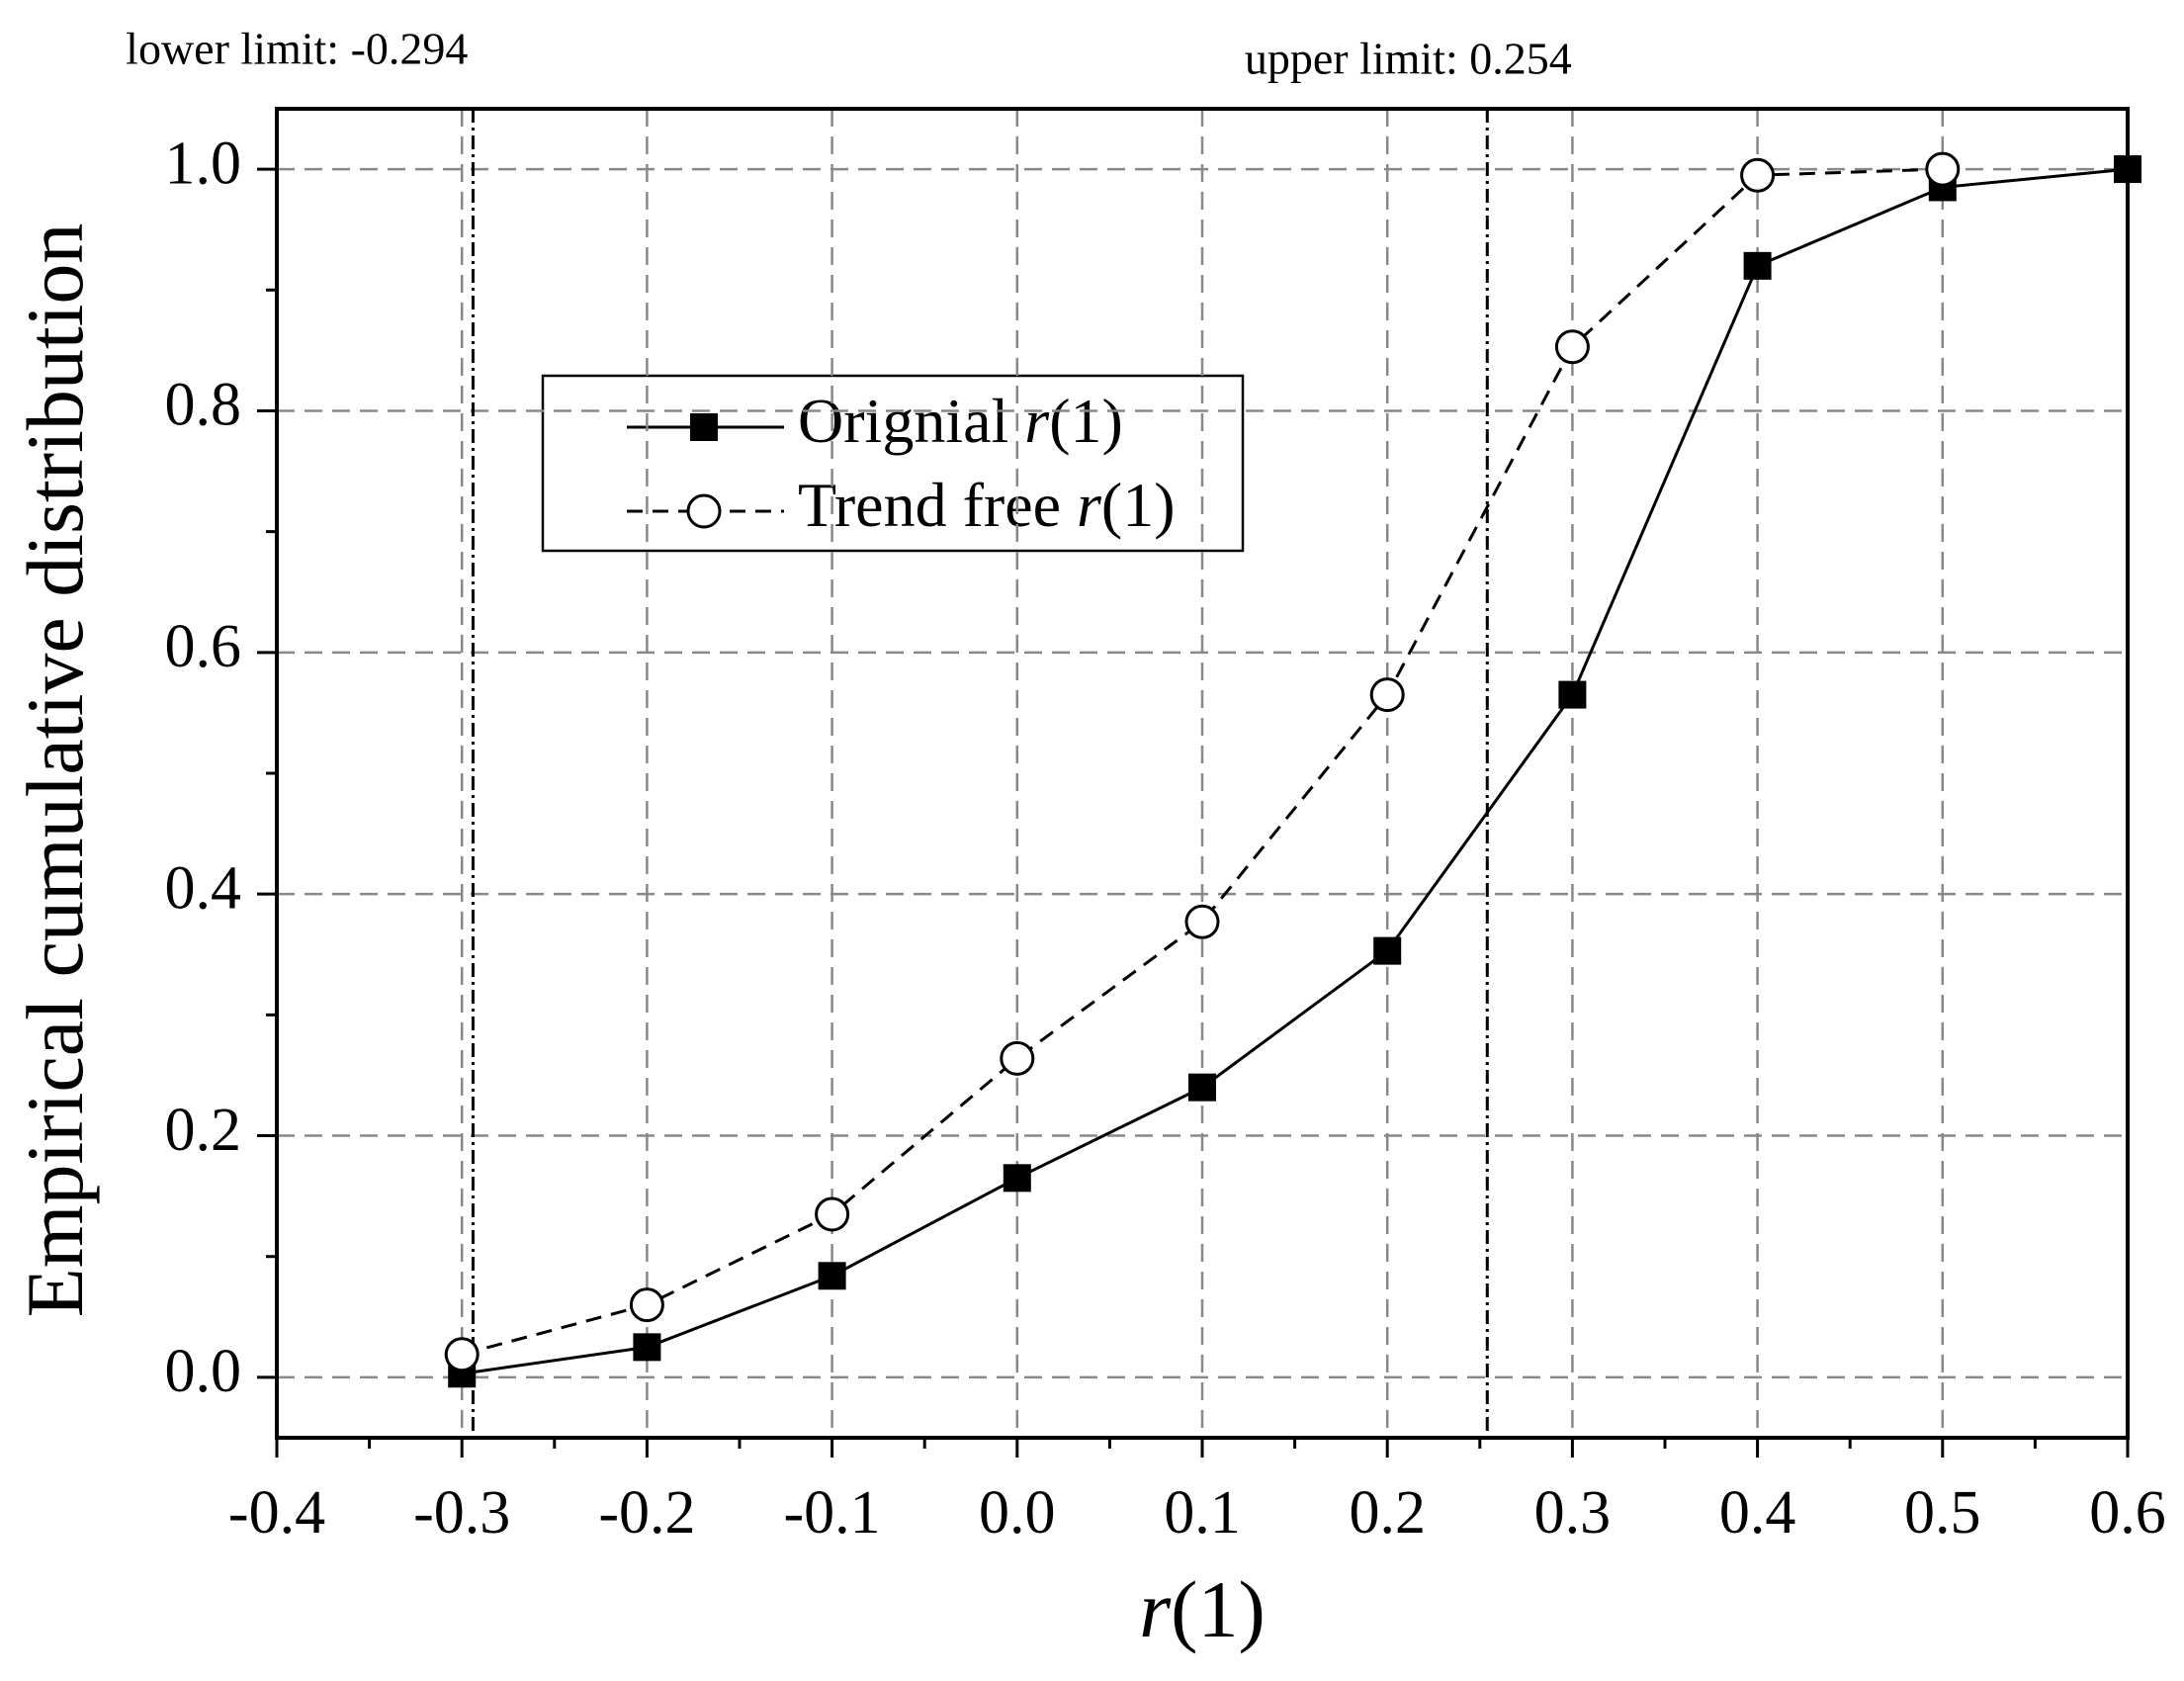  What do you see at coordinates (646, 1513) in the screenshot?
I see `x-tick-label: -0.2` at bounding box center [646, 1513].